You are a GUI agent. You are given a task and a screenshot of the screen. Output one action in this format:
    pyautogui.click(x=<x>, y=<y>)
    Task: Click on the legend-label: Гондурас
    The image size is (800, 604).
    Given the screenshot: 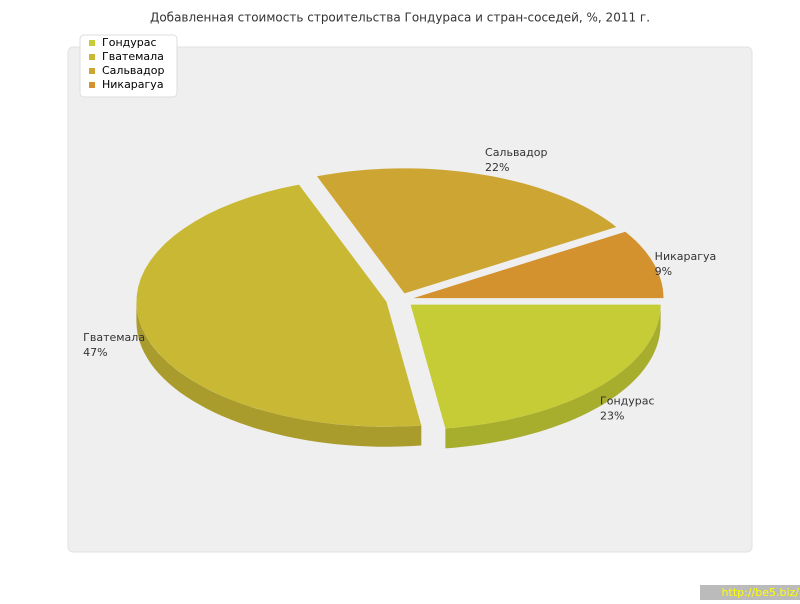 What is the action you would take?
    pyautogui.click(x=129, y=42)
    